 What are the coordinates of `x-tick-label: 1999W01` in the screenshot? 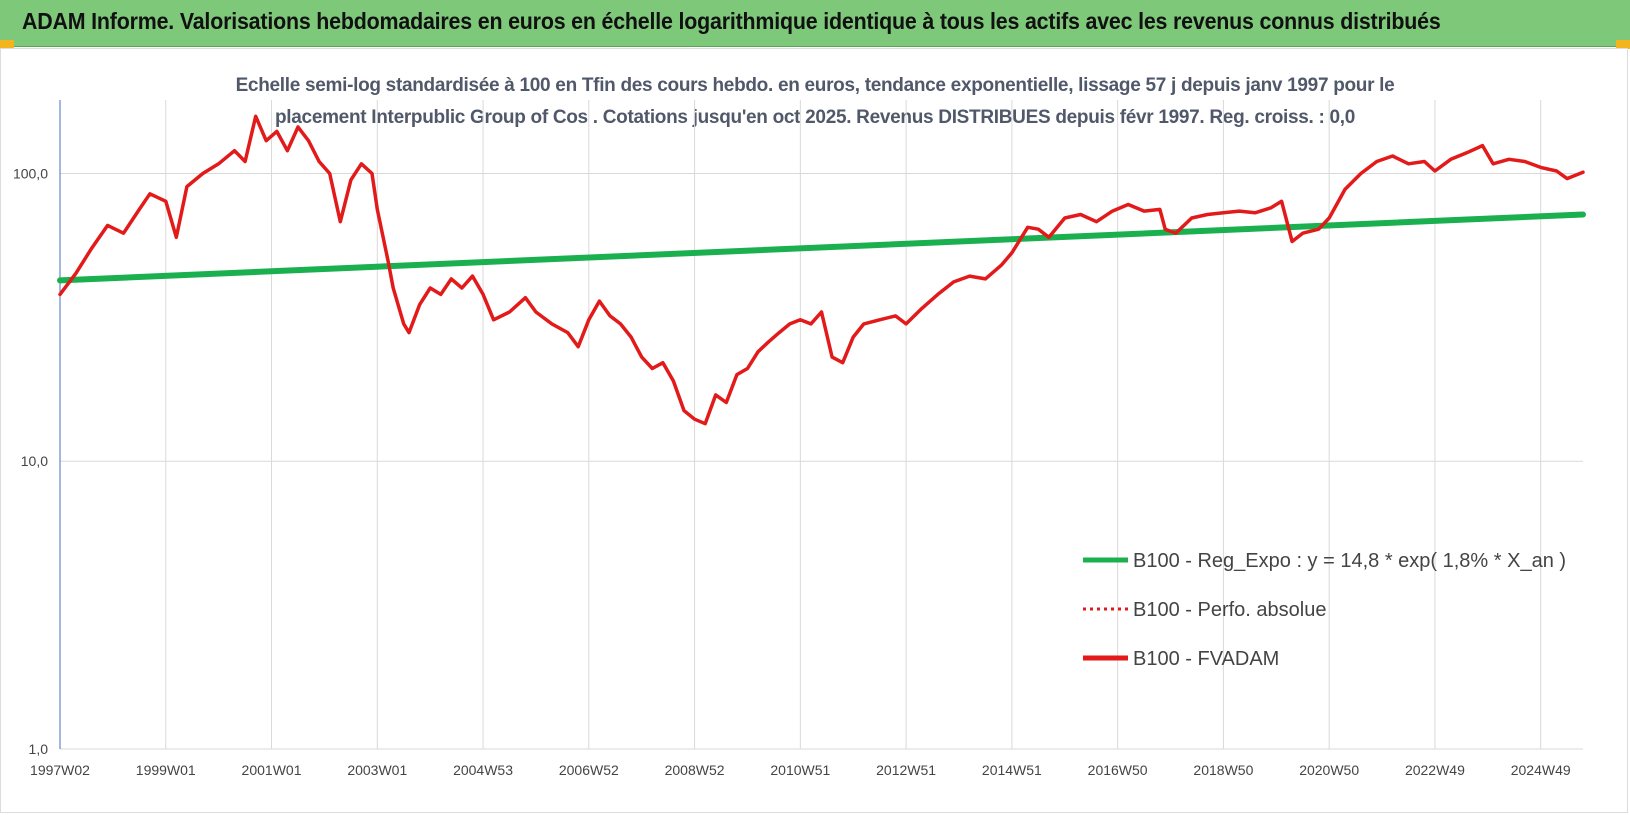 It's located at (166, 770).